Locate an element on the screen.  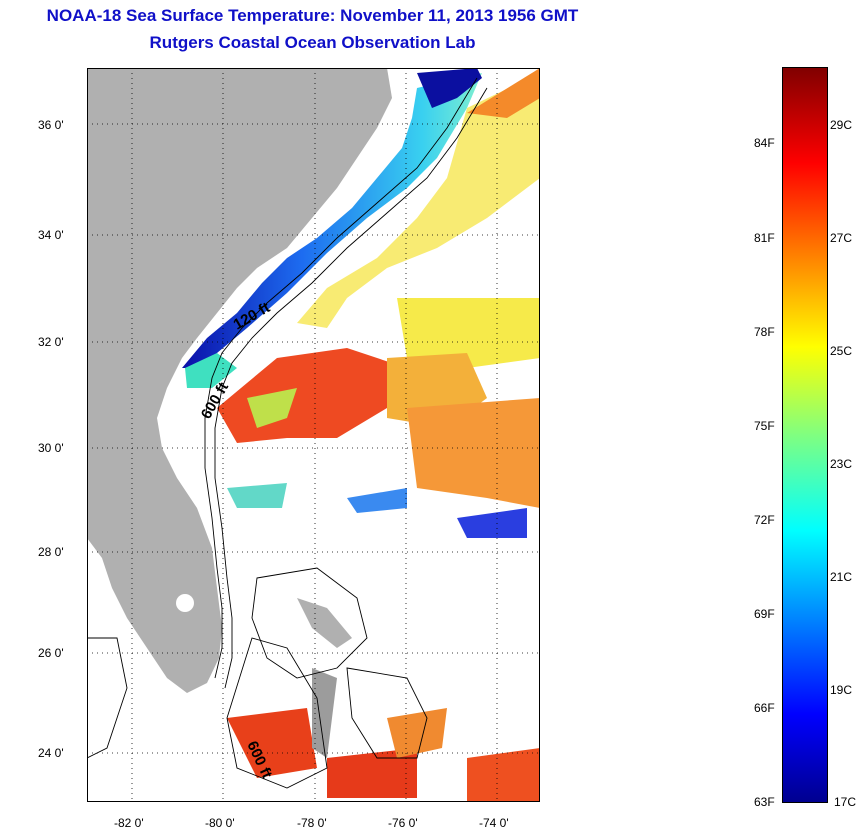
colorbar-gradient is located at coordinates (805, 435).